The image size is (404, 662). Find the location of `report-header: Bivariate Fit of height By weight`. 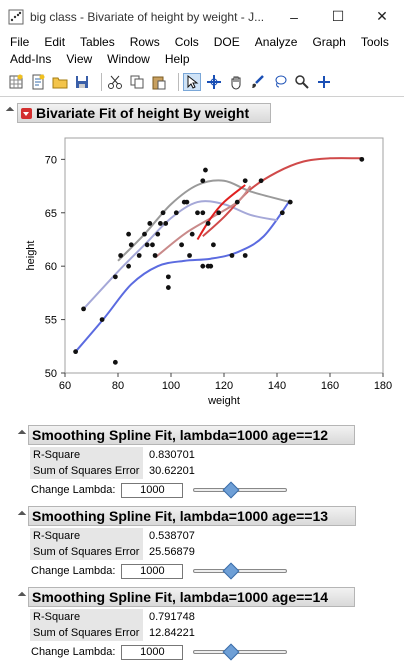

report-header: Bivariate Fit of height By weight is located at coordinates (144, 113).